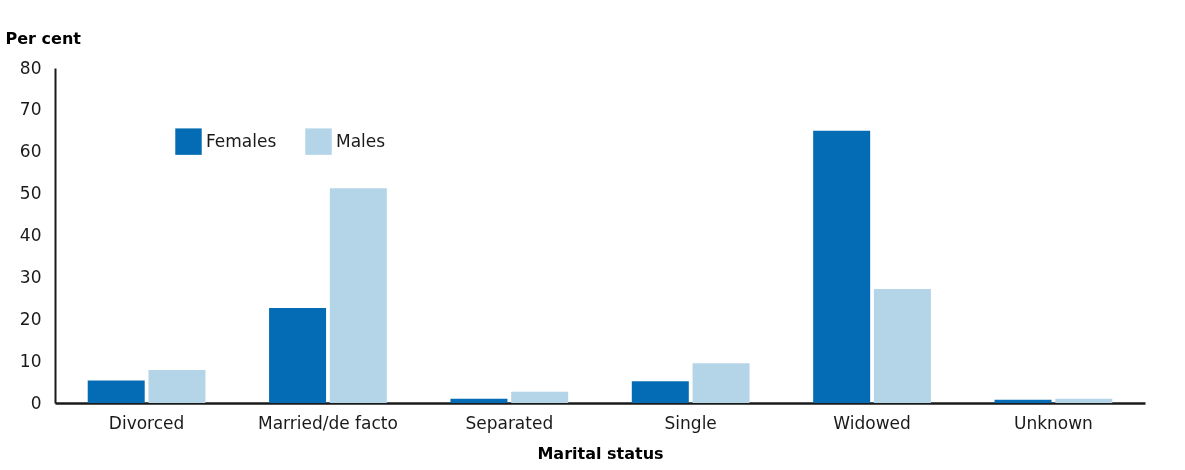 The image size is (1185, 470). I want to click on y-tick-label: 40, so click(30, 235).